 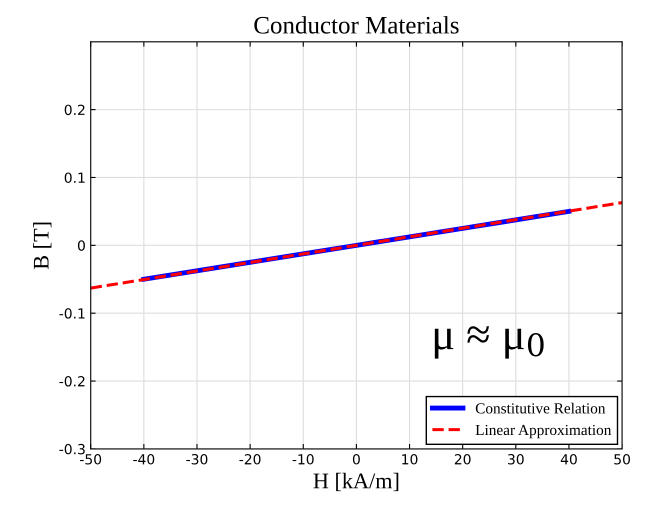 I want to click on y-tick-label: -0.1, so click(x=72, y=313).